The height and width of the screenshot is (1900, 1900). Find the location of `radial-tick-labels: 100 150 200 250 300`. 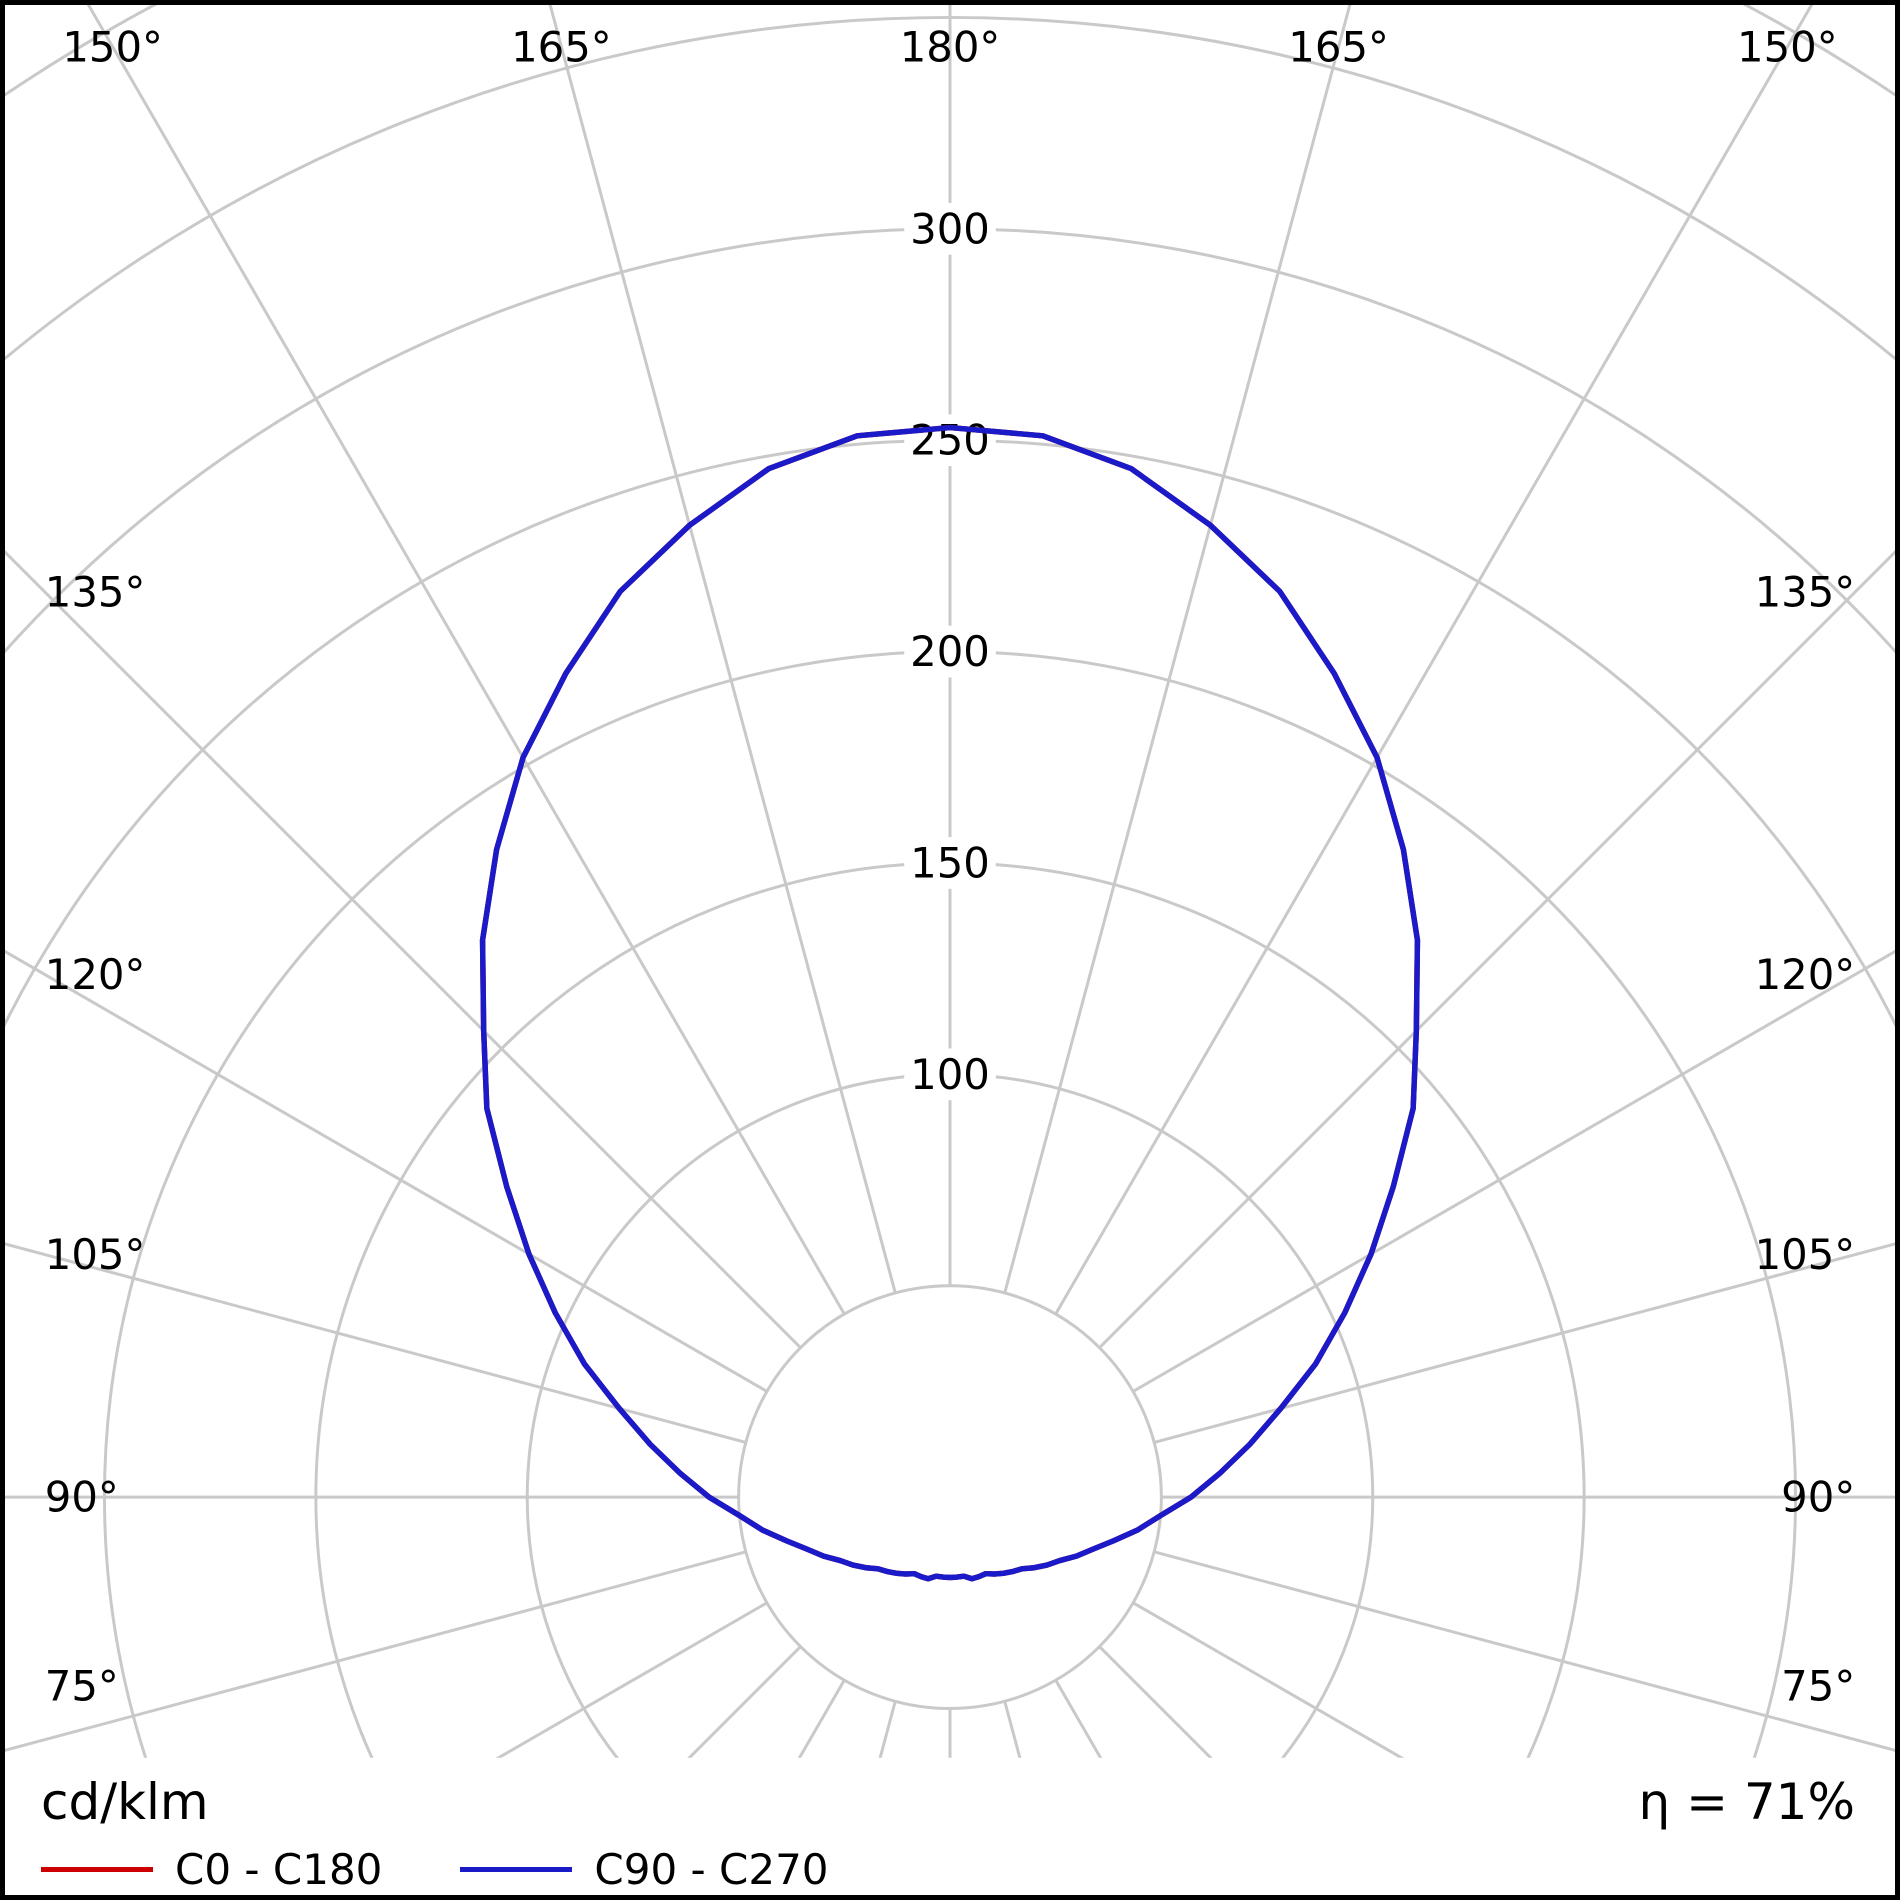

radial-tick-labels: 100 150 200 250 300 is located at coordinates (950, 651).